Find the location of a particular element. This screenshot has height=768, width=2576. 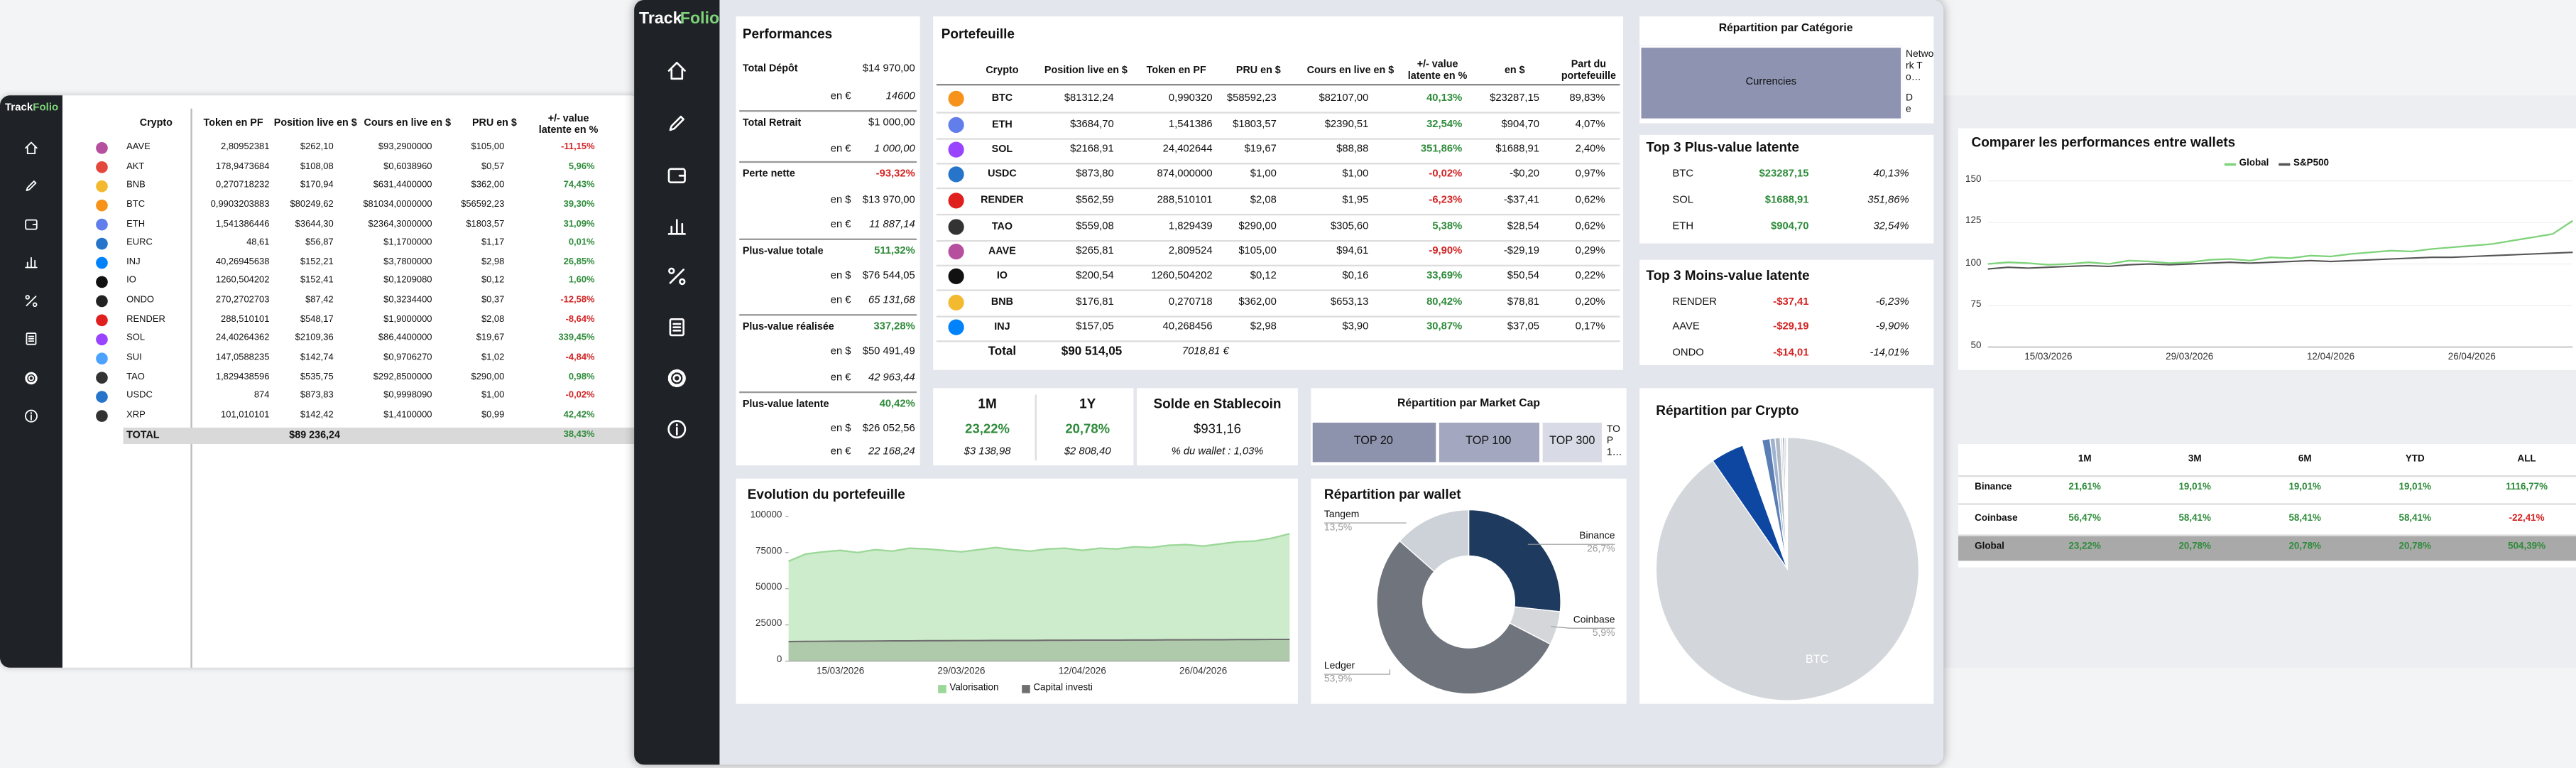

cell: USDC is located at coordinates (1002, 174).